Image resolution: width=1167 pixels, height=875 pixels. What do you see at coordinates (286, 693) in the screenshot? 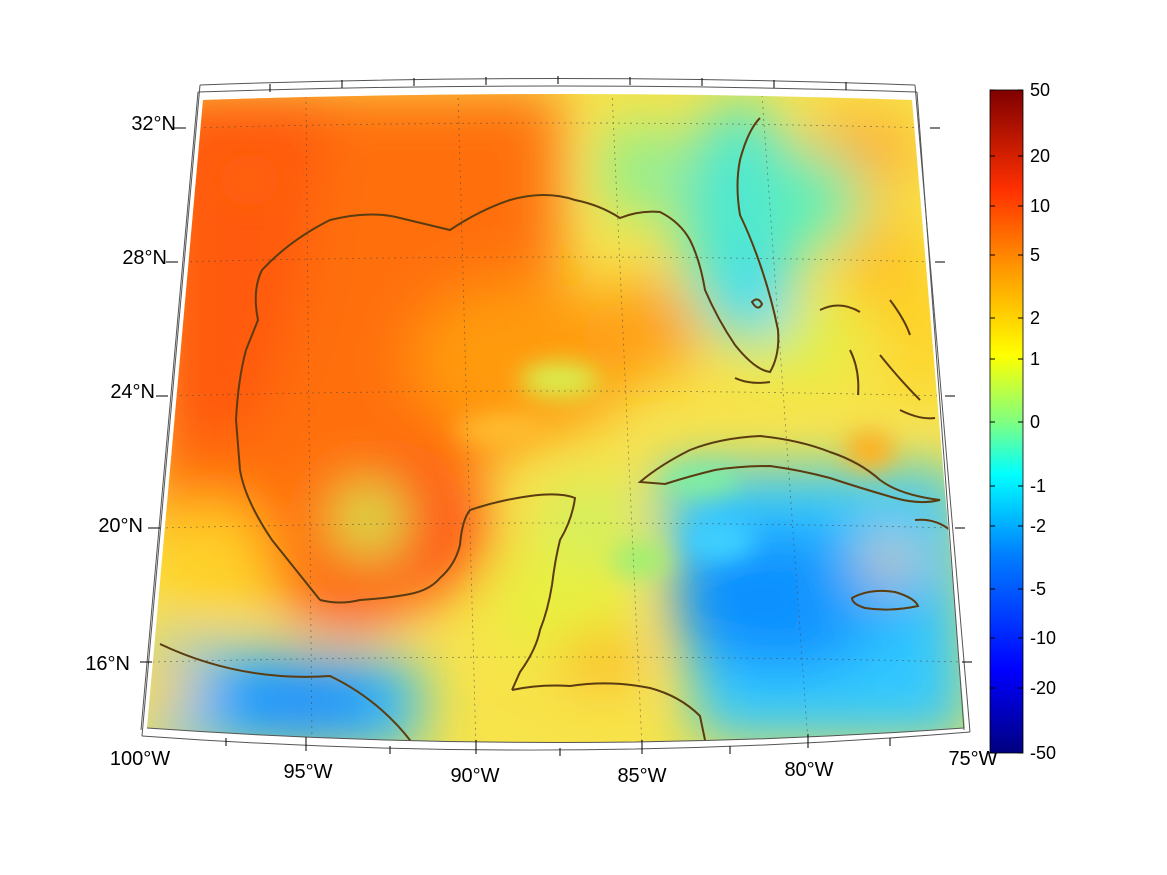
I see `gulf-coast` at bounding box center [286, 693].